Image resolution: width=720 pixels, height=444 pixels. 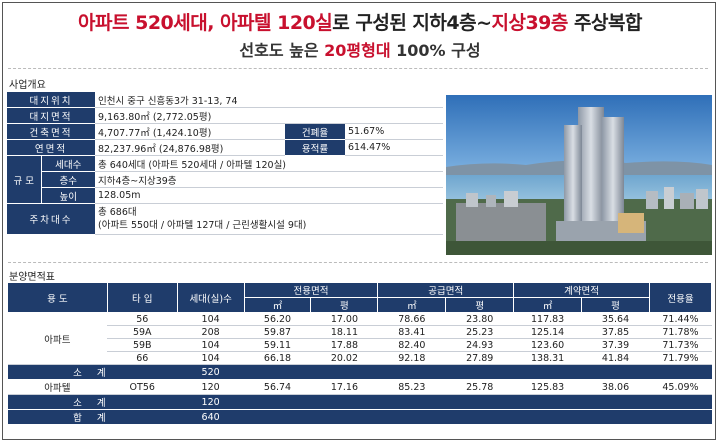 I want to click on contract-pyeong-cell: 37.39, so click(x=615, y=345).